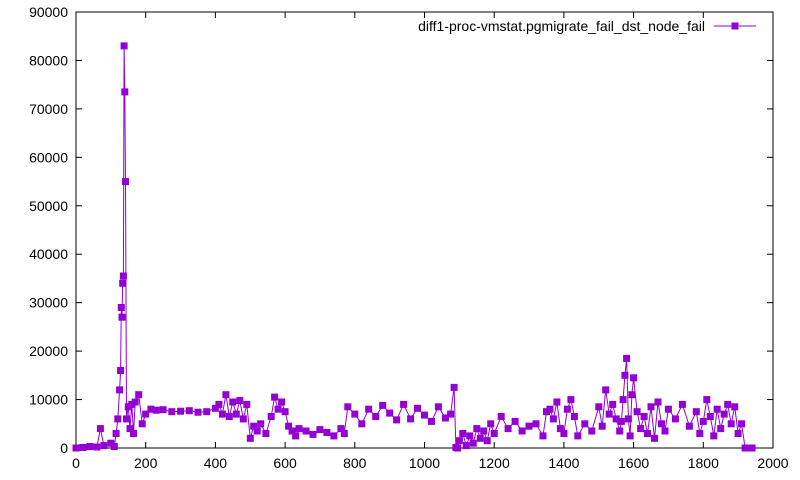 The width and height of the screenshot is (800, 480). What do you see at coordinates (703, 463) in the screenshot?
I see `x-tick-label: 1800` at bounding box center [703, 463].